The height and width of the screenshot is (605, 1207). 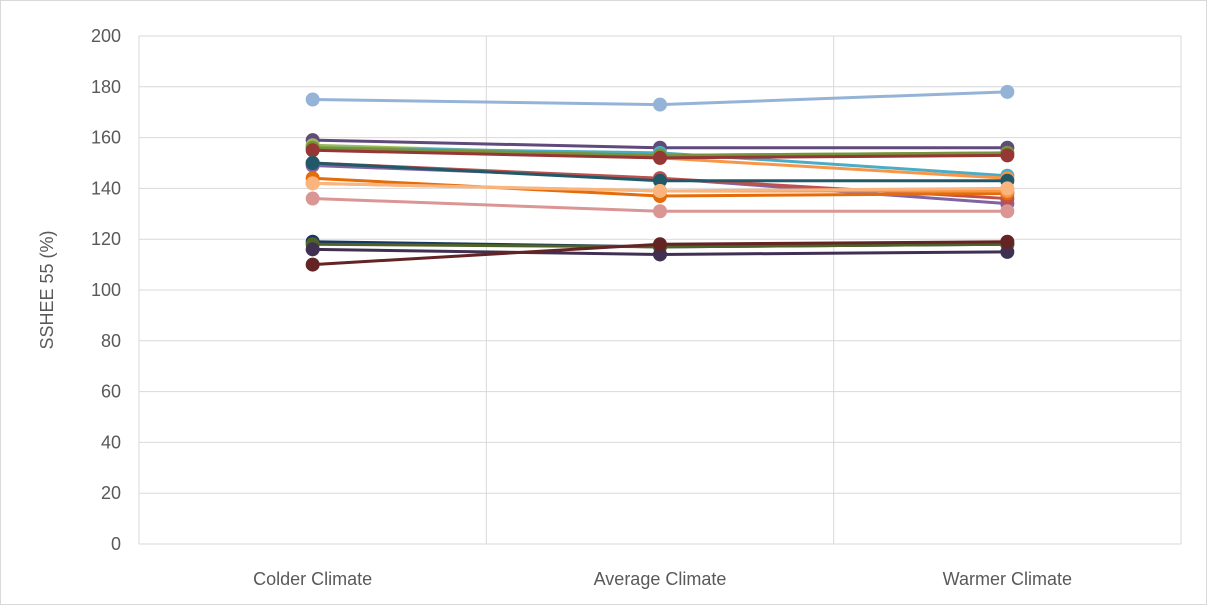 What do you see at coordinates (47, 289) in the screenshot?
I see `y-axis-title: SSHEE 55 (%)` at bounding box center [47, 289].